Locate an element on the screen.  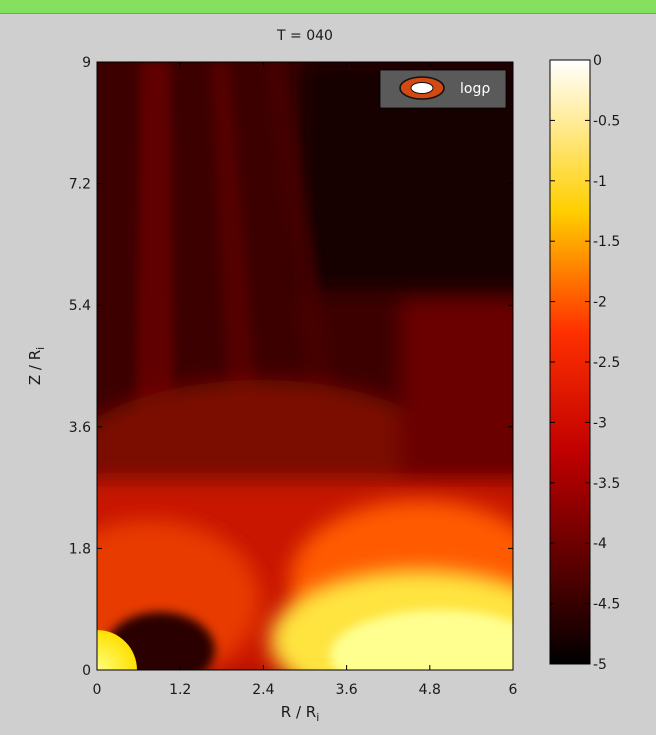
x-tick-label: 2.4 is located at coordinates (263, 690).